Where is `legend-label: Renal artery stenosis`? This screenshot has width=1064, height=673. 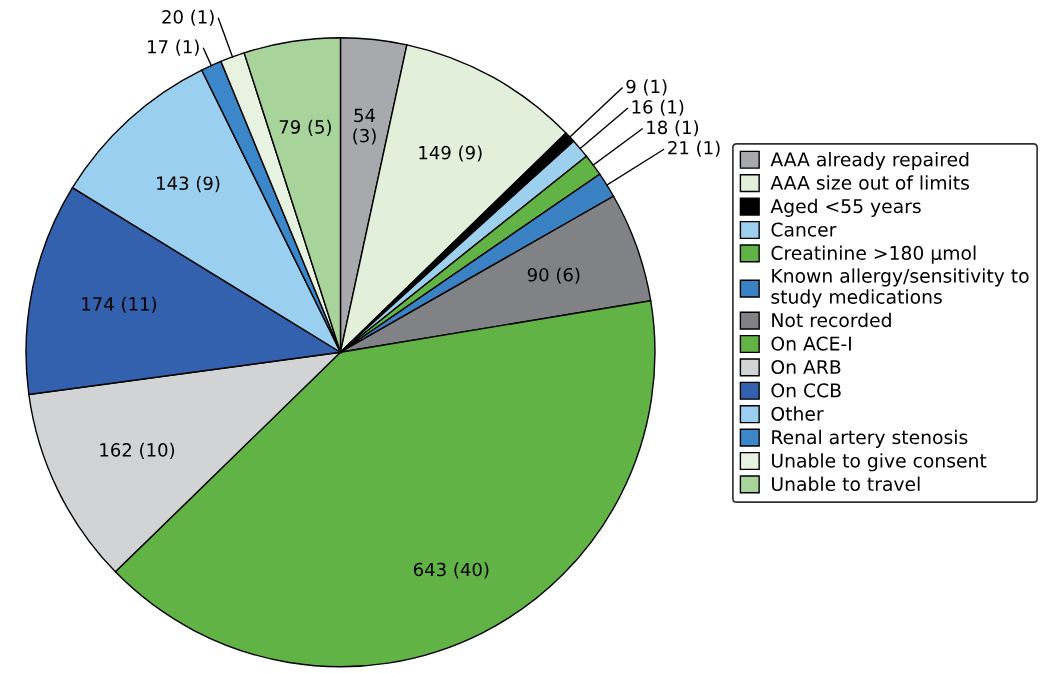
legend-label: Renal artery stenosis is located at coordinates (870, 438).